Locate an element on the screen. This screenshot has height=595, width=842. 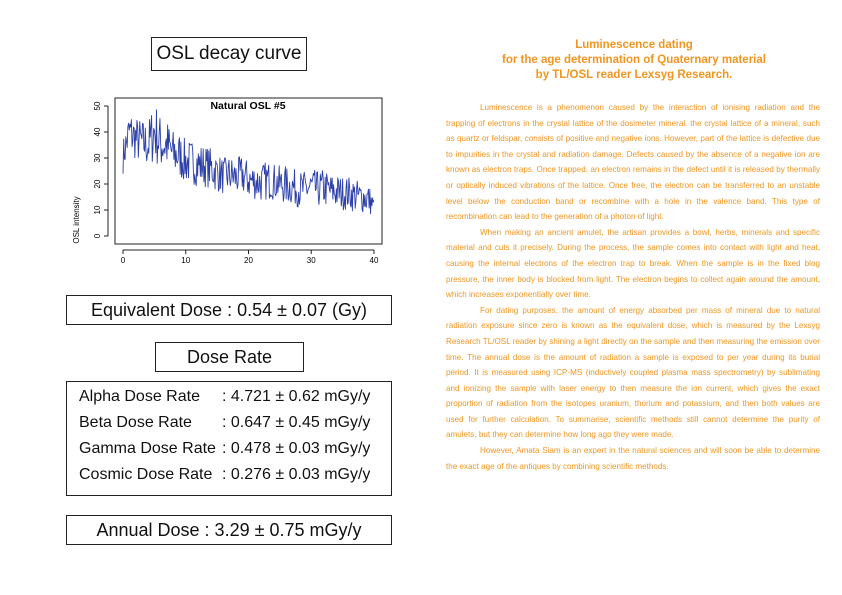
chart-title: Natural OSL #5 is located at coordinates (247, 106).